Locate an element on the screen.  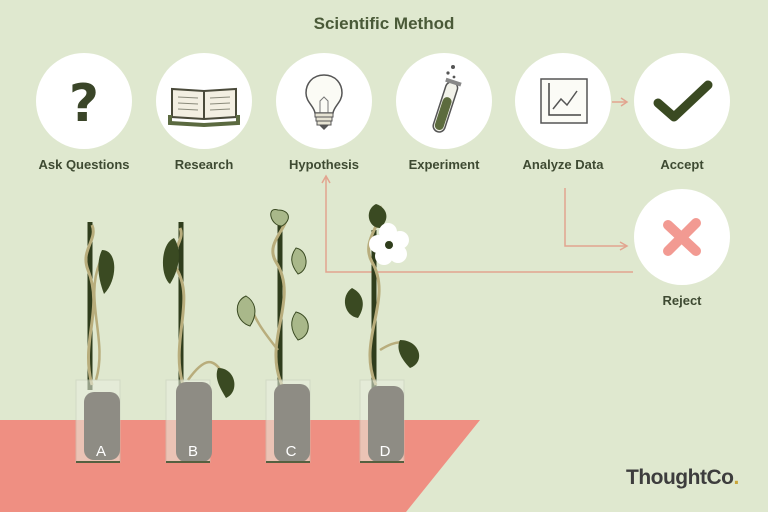
step-reject: Reject is located at coordinates (682, 248).